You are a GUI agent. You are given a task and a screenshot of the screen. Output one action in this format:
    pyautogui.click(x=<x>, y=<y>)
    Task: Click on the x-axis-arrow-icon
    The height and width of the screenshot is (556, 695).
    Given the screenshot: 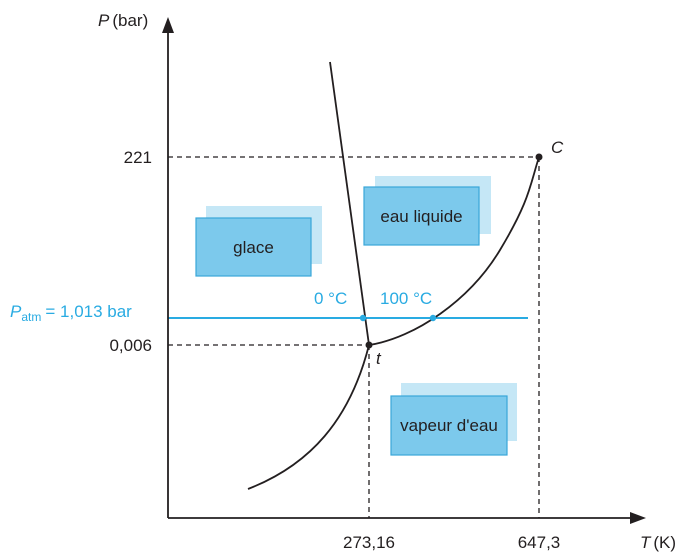 What is the action you would take?
    pyautogui.click(x=638, y=518)
    